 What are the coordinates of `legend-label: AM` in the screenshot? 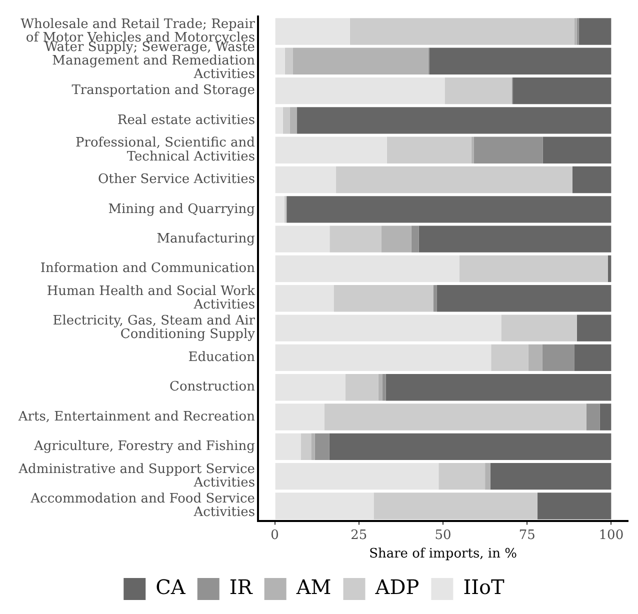 It's located at (313, 587).